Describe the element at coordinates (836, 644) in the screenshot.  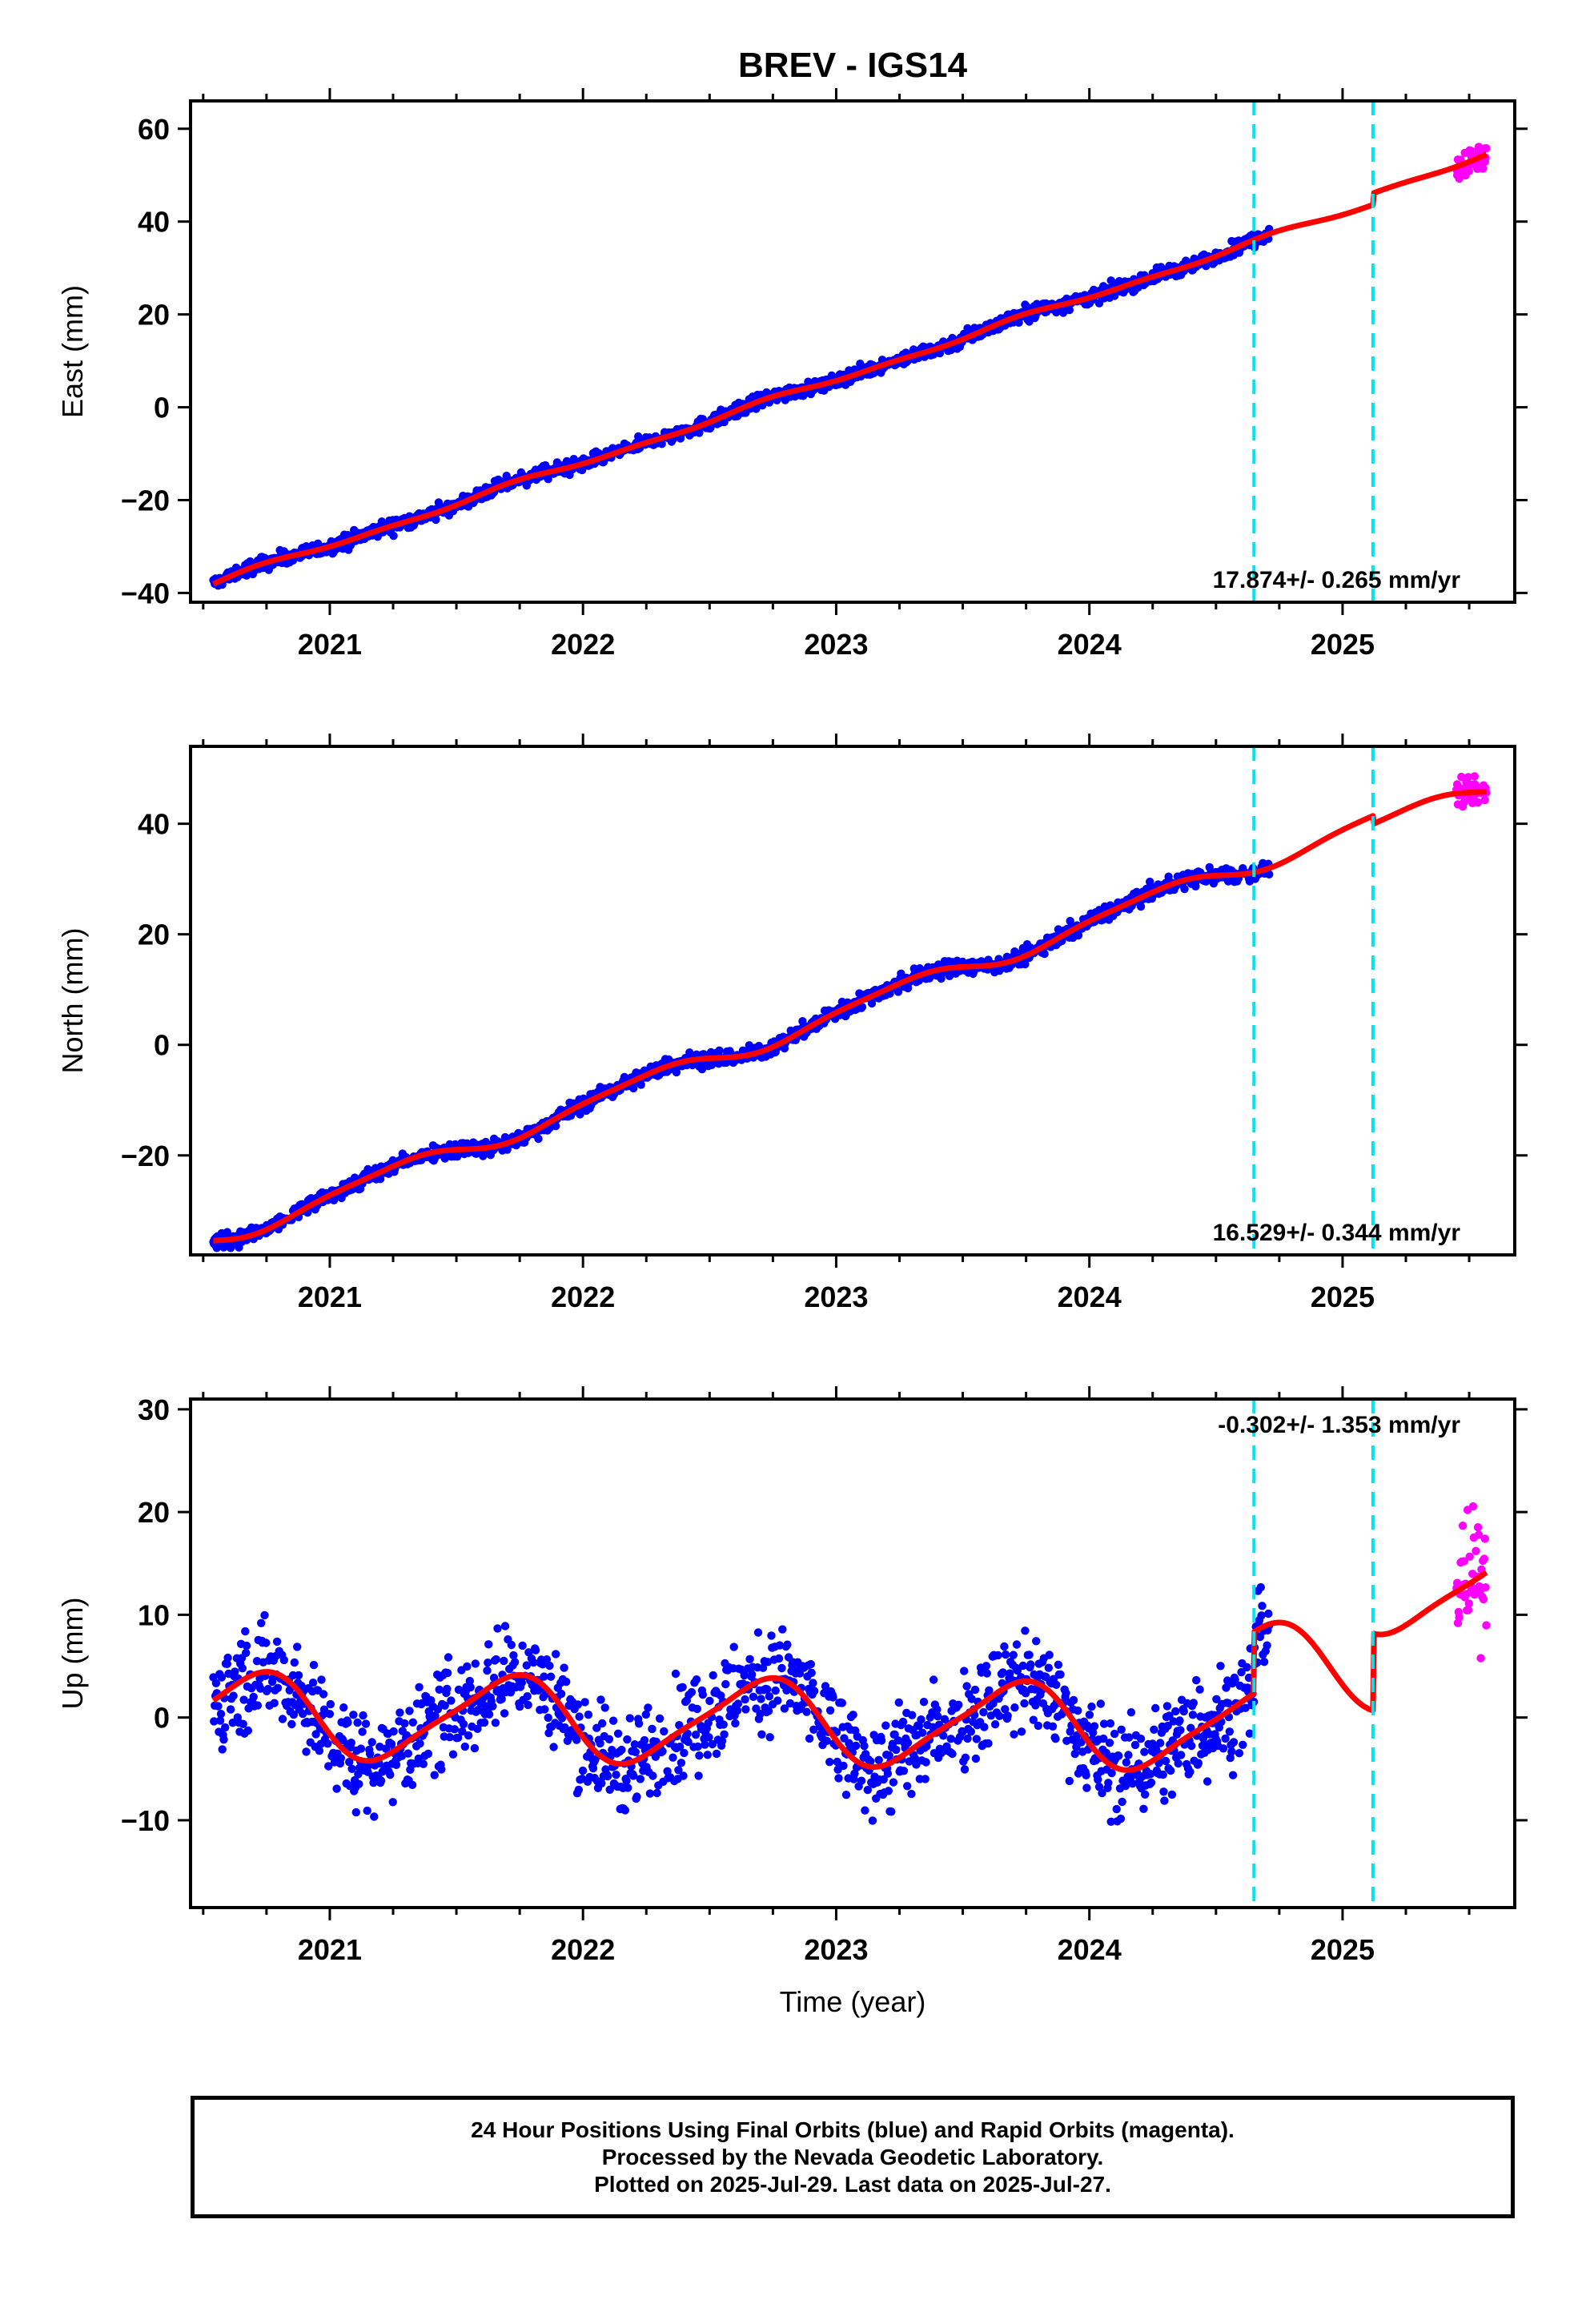
I see `x-tick-label: 2023` at that location.